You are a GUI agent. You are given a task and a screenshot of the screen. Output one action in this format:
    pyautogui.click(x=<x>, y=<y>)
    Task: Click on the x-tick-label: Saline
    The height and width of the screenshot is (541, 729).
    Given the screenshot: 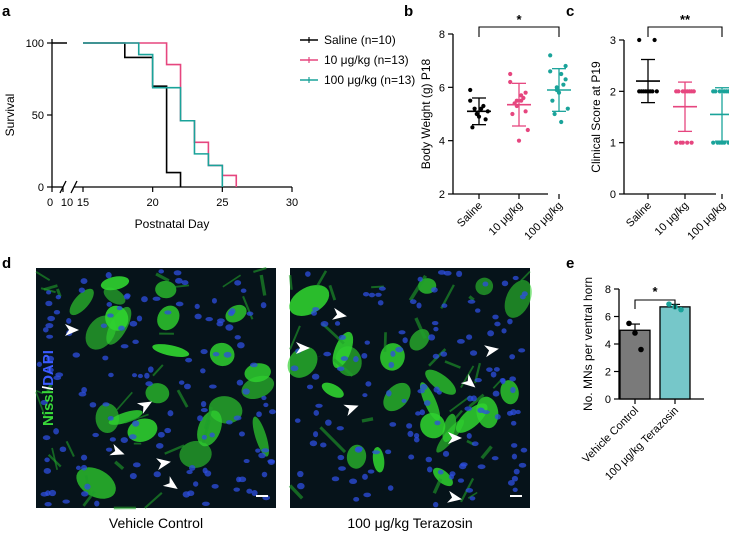 What is the action you would take?
    pyautogui.click(x=639, y=215)
    